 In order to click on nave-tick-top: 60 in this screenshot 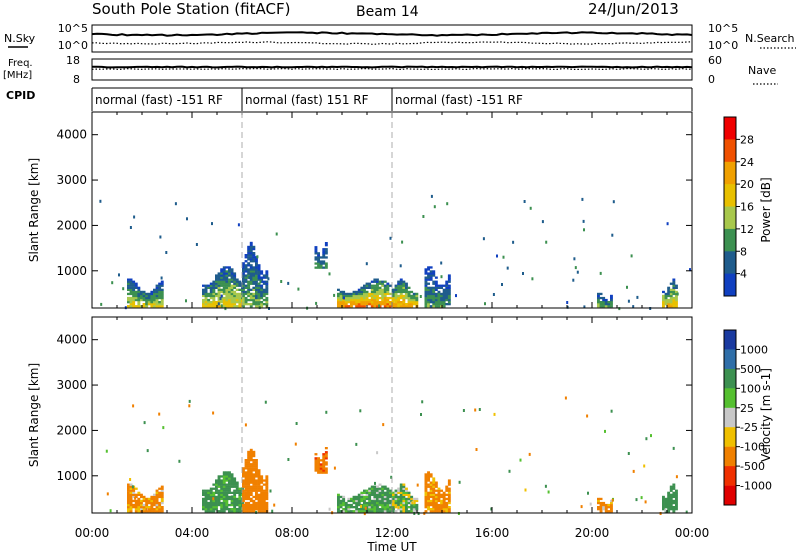, I will do `click(715, 60)`.